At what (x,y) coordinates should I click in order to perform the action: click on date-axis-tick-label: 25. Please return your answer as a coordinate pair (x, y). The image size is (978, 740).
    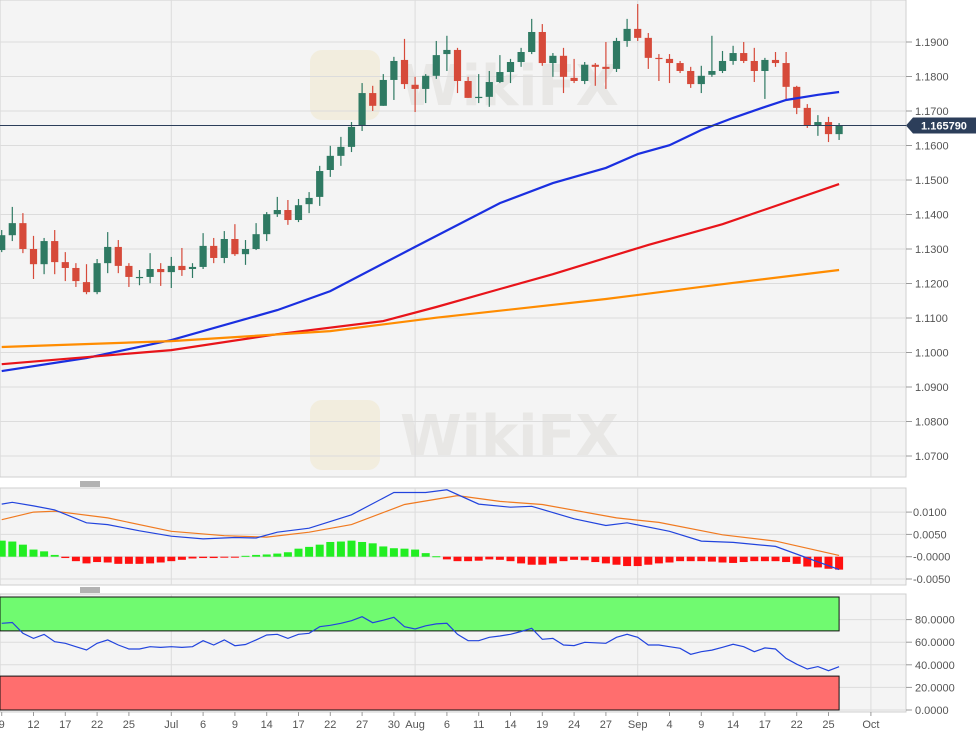
    Looking at the image, I should click on (828, 725).